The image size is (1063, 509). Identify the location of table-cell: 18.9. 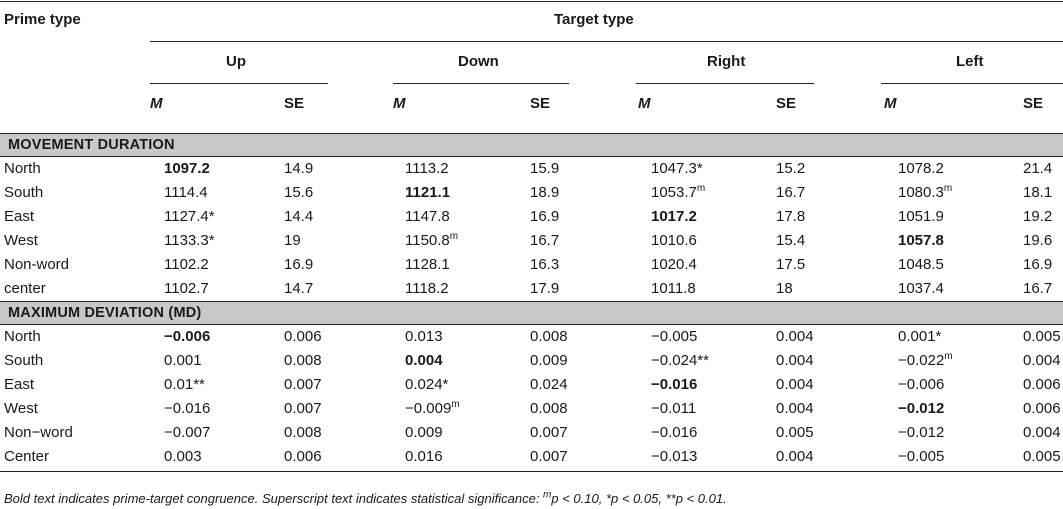
(544, 193).